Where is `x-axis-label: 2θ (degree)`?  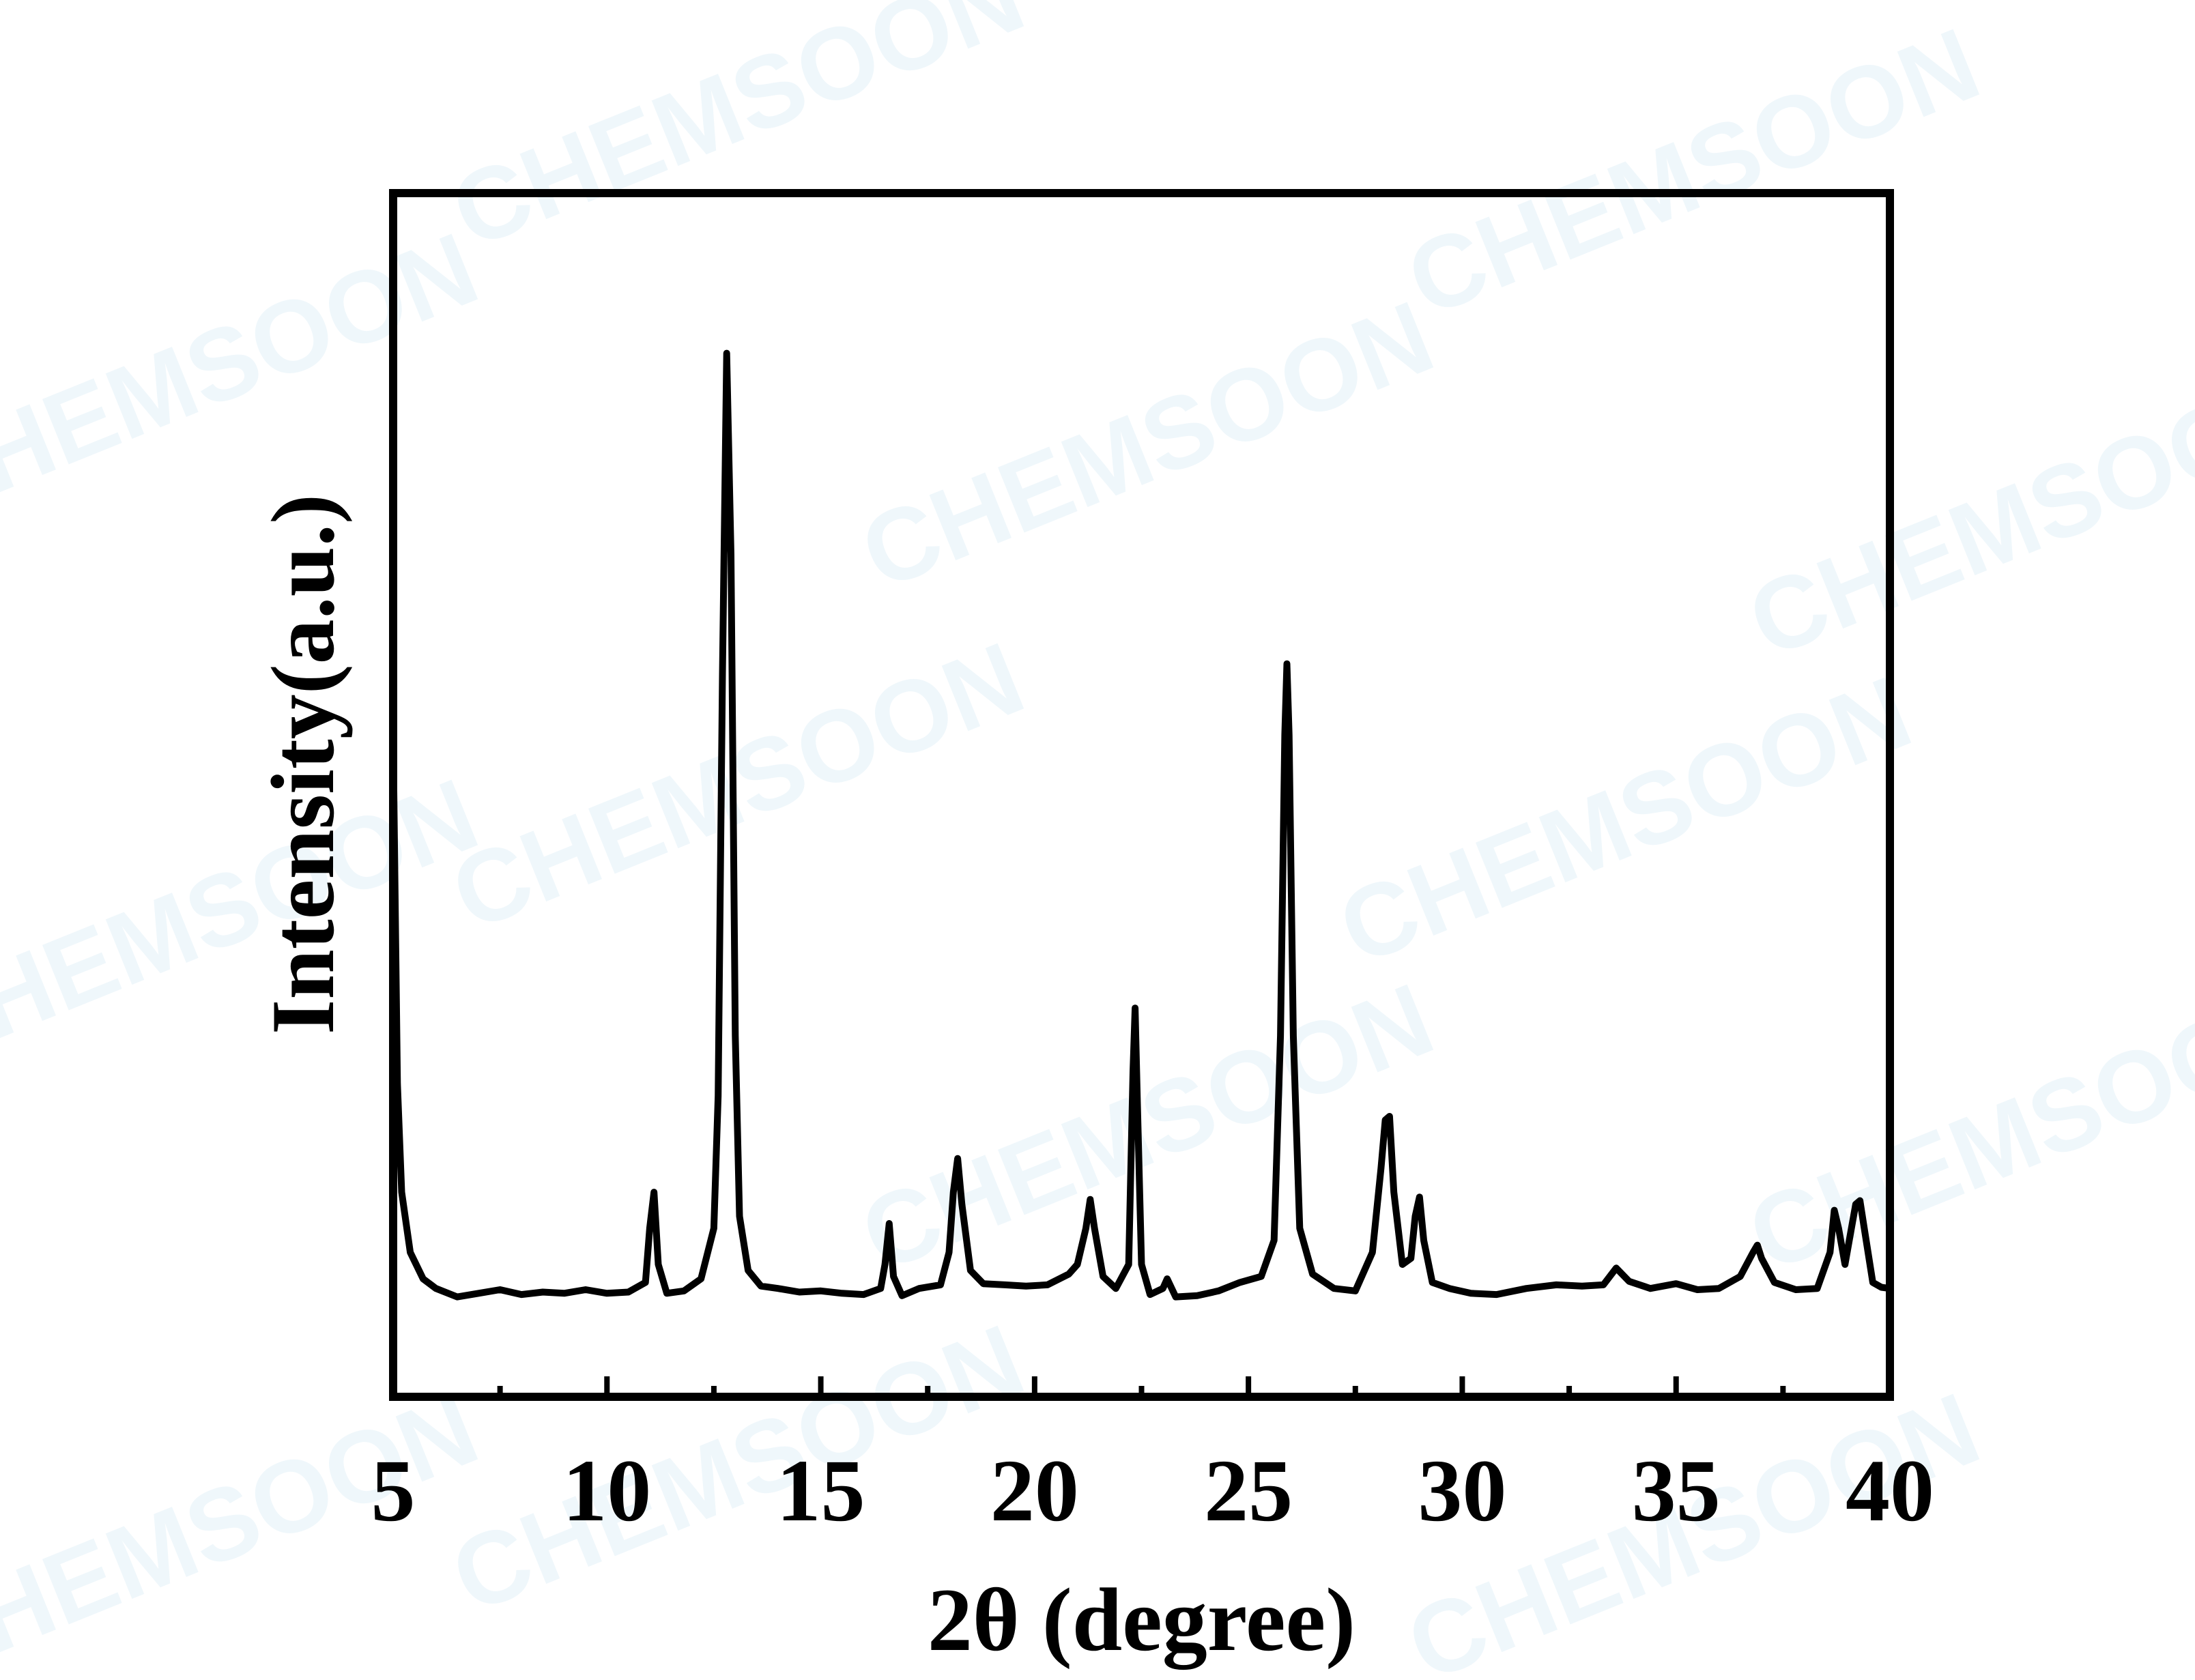
x-axis-label: 2θ (degree) is located at coordinates (1141, 1619).